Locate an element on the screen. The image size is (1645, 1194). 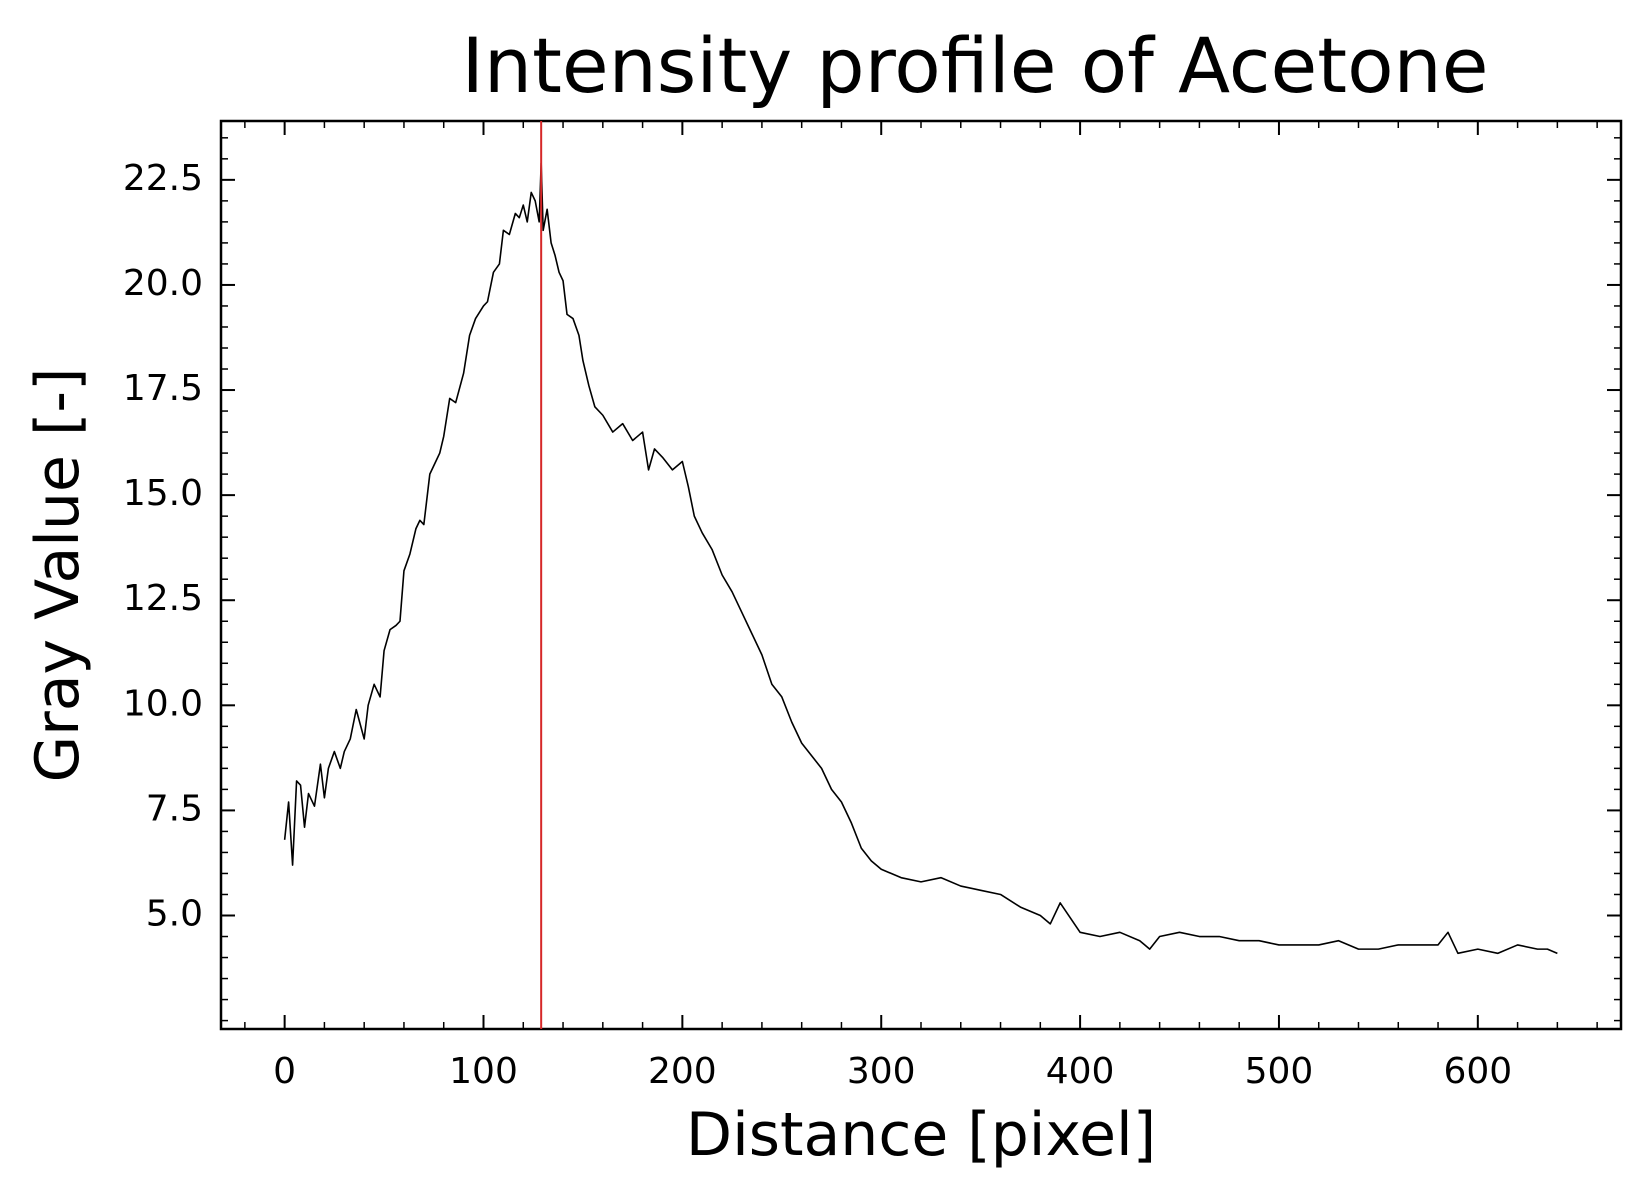
y-tick-label: 22.5 is located at coordinates (163, 178).